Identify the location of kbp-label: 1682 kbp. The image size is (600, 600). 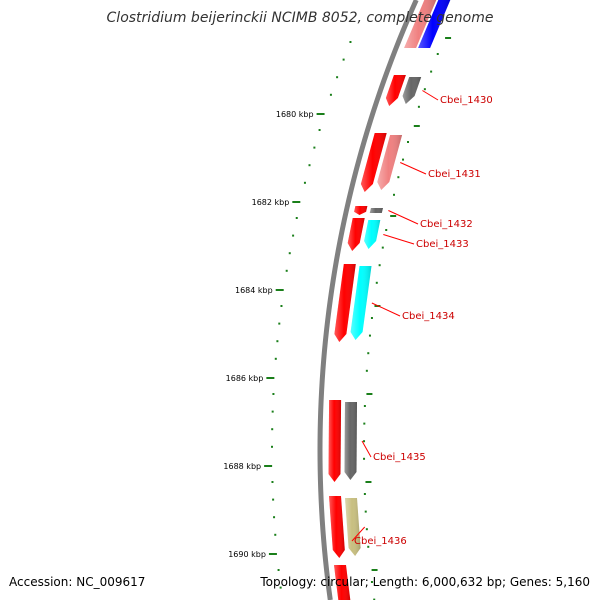
(271, 202).